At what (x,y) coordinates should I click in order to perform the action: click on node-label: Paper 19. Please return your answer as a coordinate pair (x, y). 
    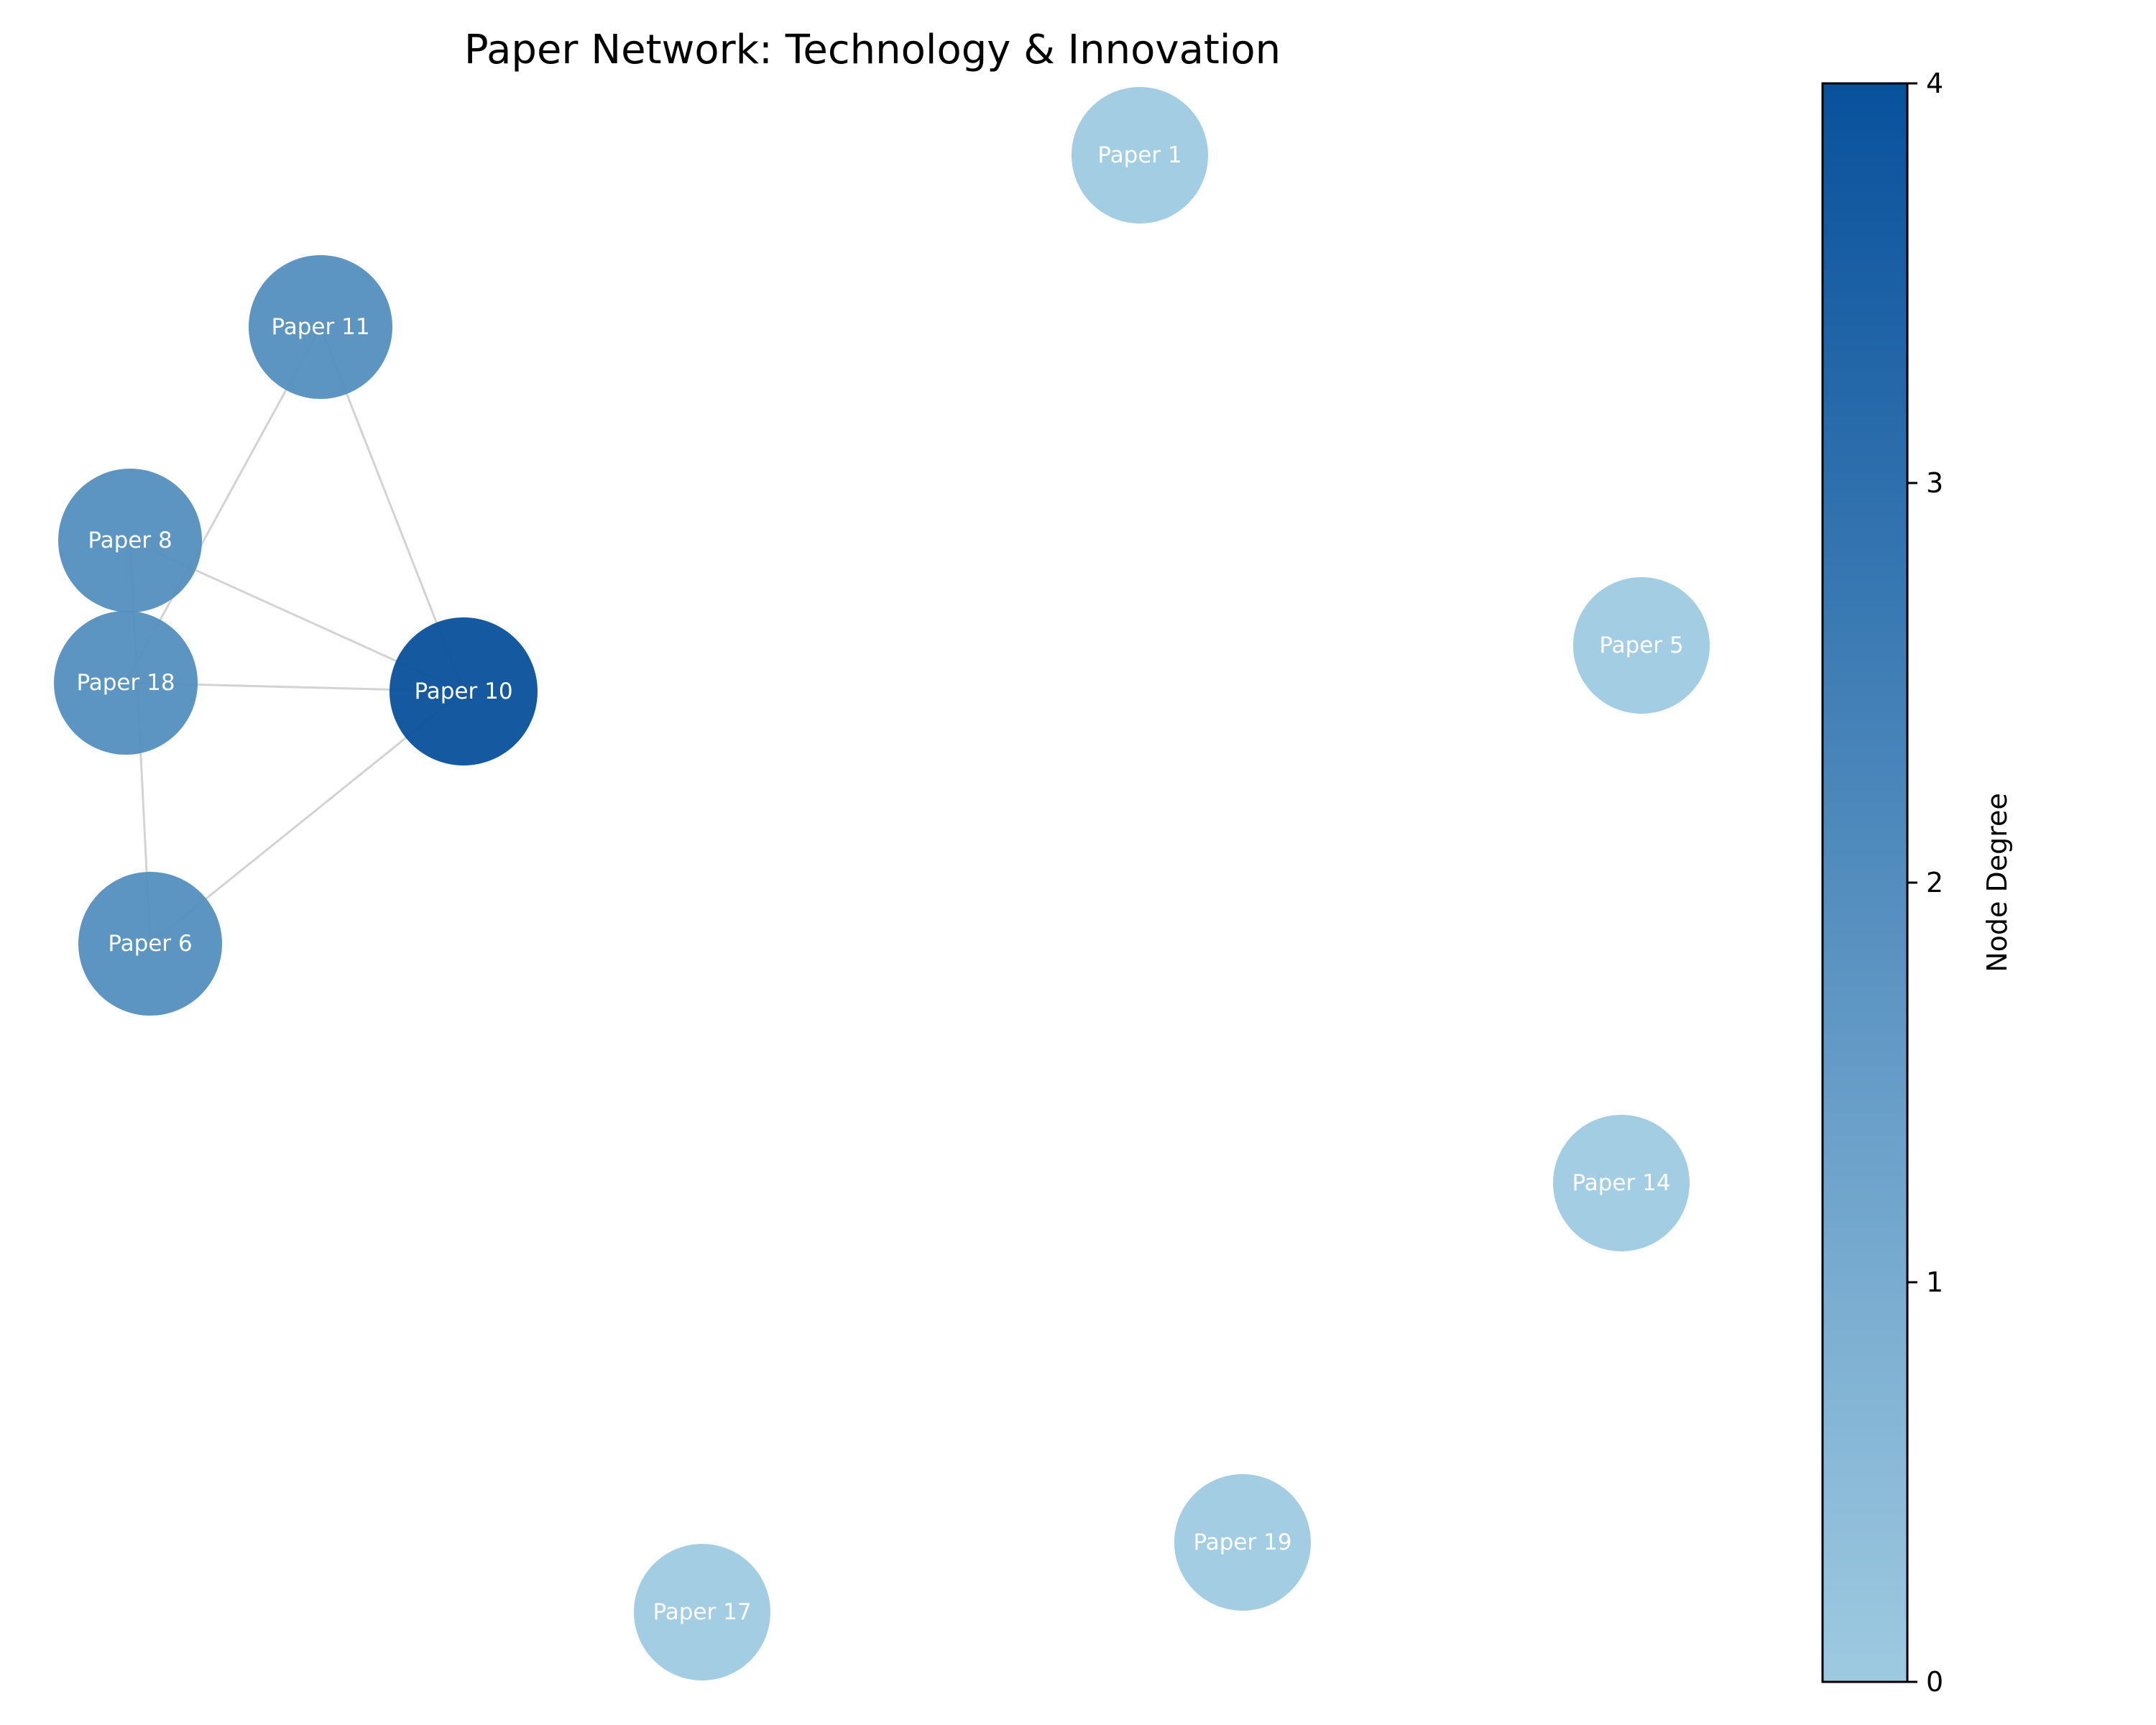
    Looking at the image, I should click on (1242, 1542).